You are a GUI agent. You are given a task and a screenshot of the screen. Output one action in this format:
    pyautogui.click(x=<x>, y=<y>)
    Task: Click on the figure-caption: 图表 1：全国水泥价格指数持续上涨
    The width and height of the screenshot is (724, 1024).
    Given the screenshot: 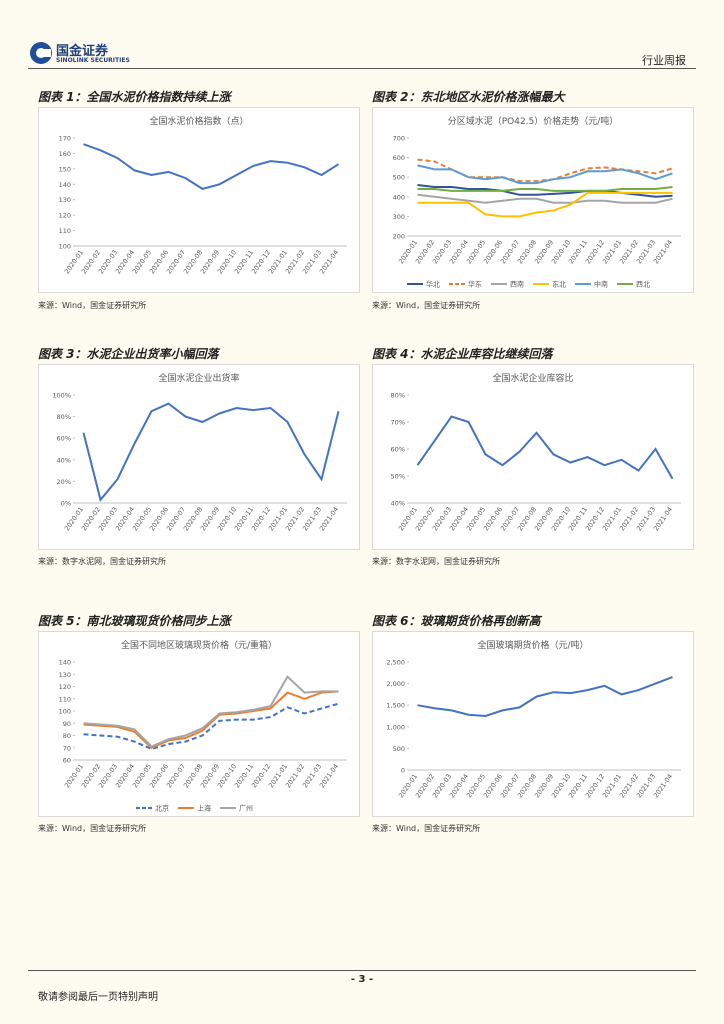 What is the action you would take?
    pyautogui.click(x=198, y=98)
    